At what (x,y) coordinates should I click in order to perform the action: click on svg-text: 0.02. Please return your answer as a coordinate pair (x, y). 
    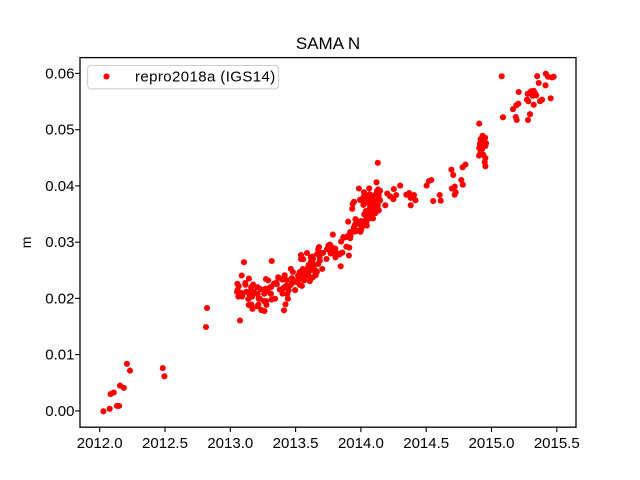
    Looking at the image, I should click on (59, 298).